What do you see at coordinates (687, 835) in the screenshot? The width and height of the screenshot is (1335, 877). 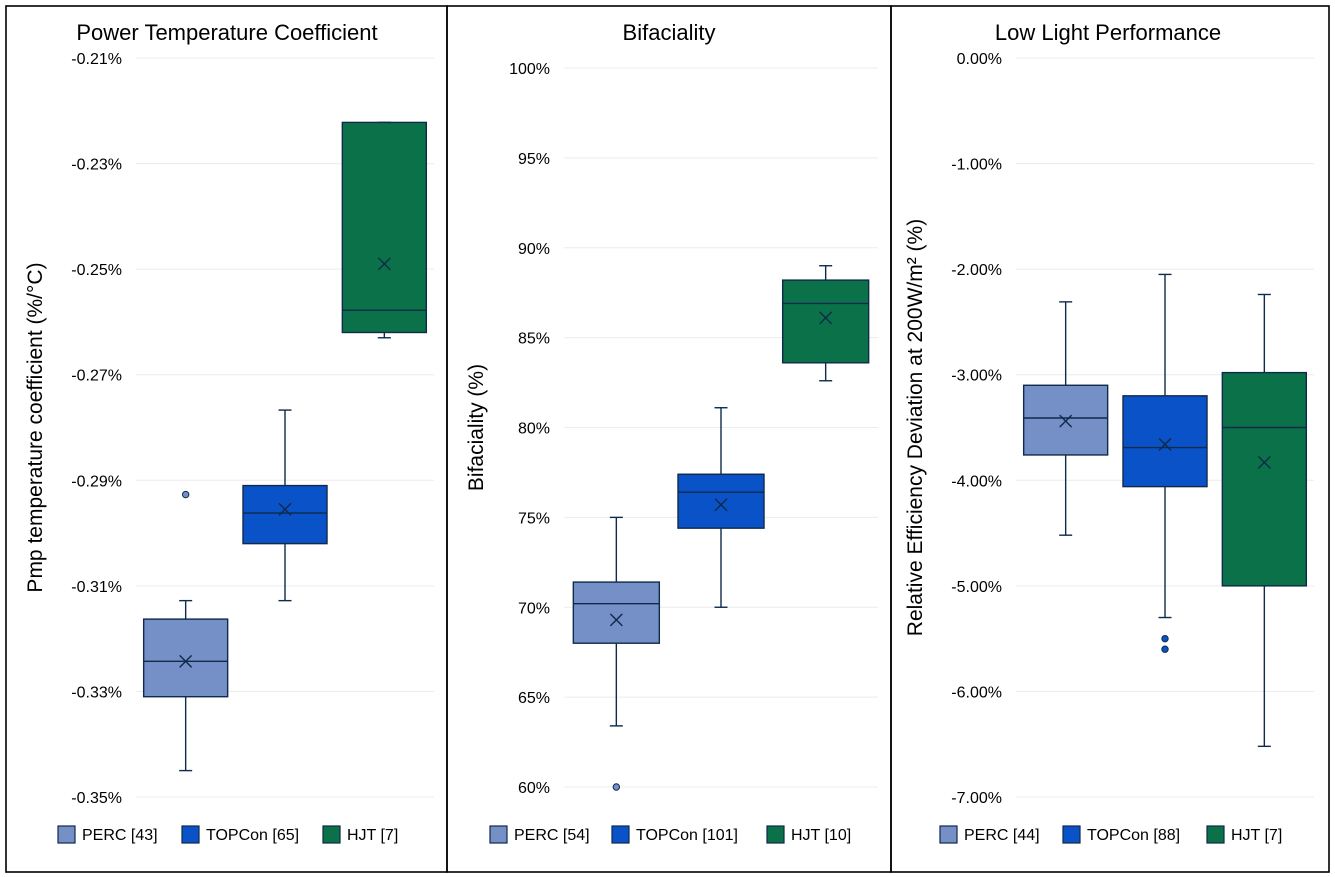 I see `legend-label-topcon: TOPCon [101]` at bounding box center [687, 835].